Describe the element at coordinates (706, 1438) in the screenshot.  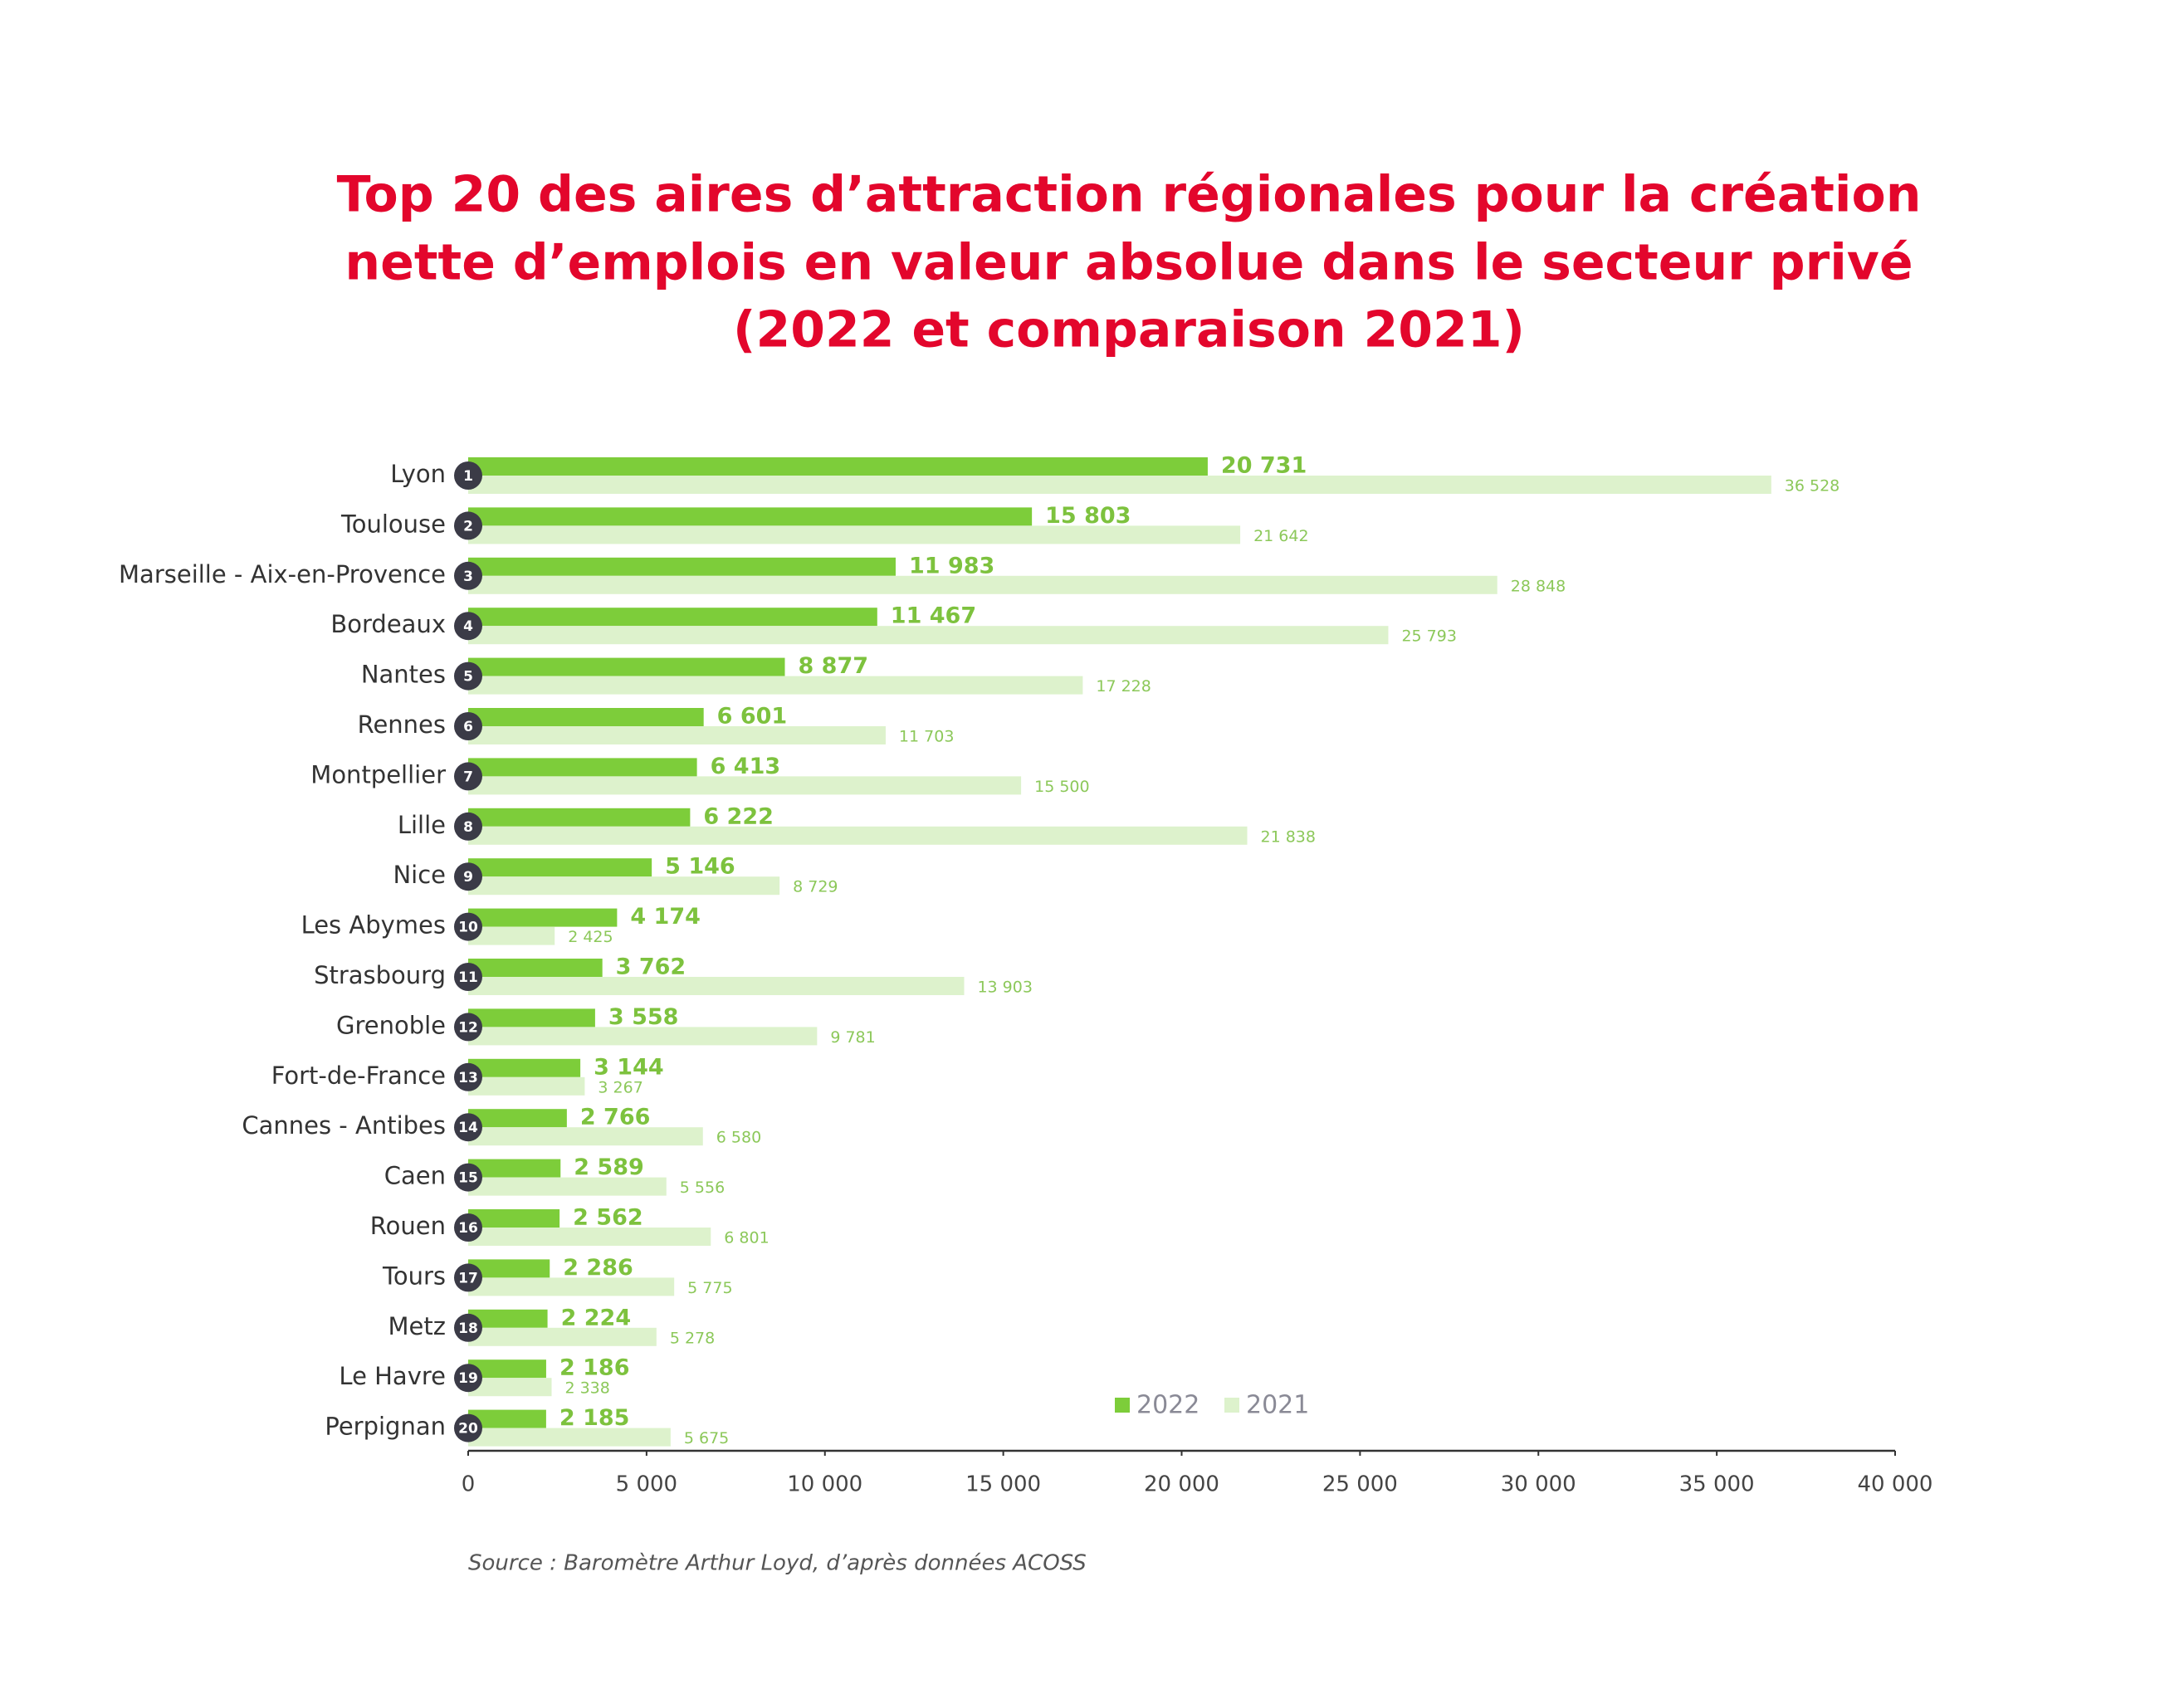
I see `value-label: 5 675` at that location.